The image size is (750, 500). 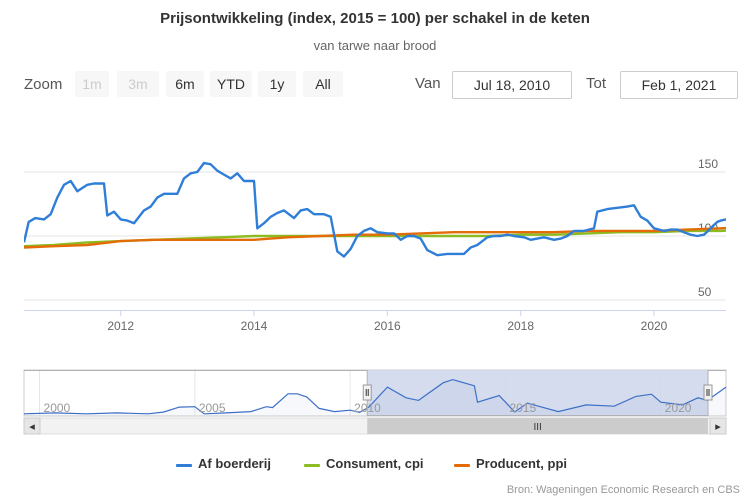 I want to click on scrollbar-right-arrow-icon: ▸, so click(x=718, y=426).